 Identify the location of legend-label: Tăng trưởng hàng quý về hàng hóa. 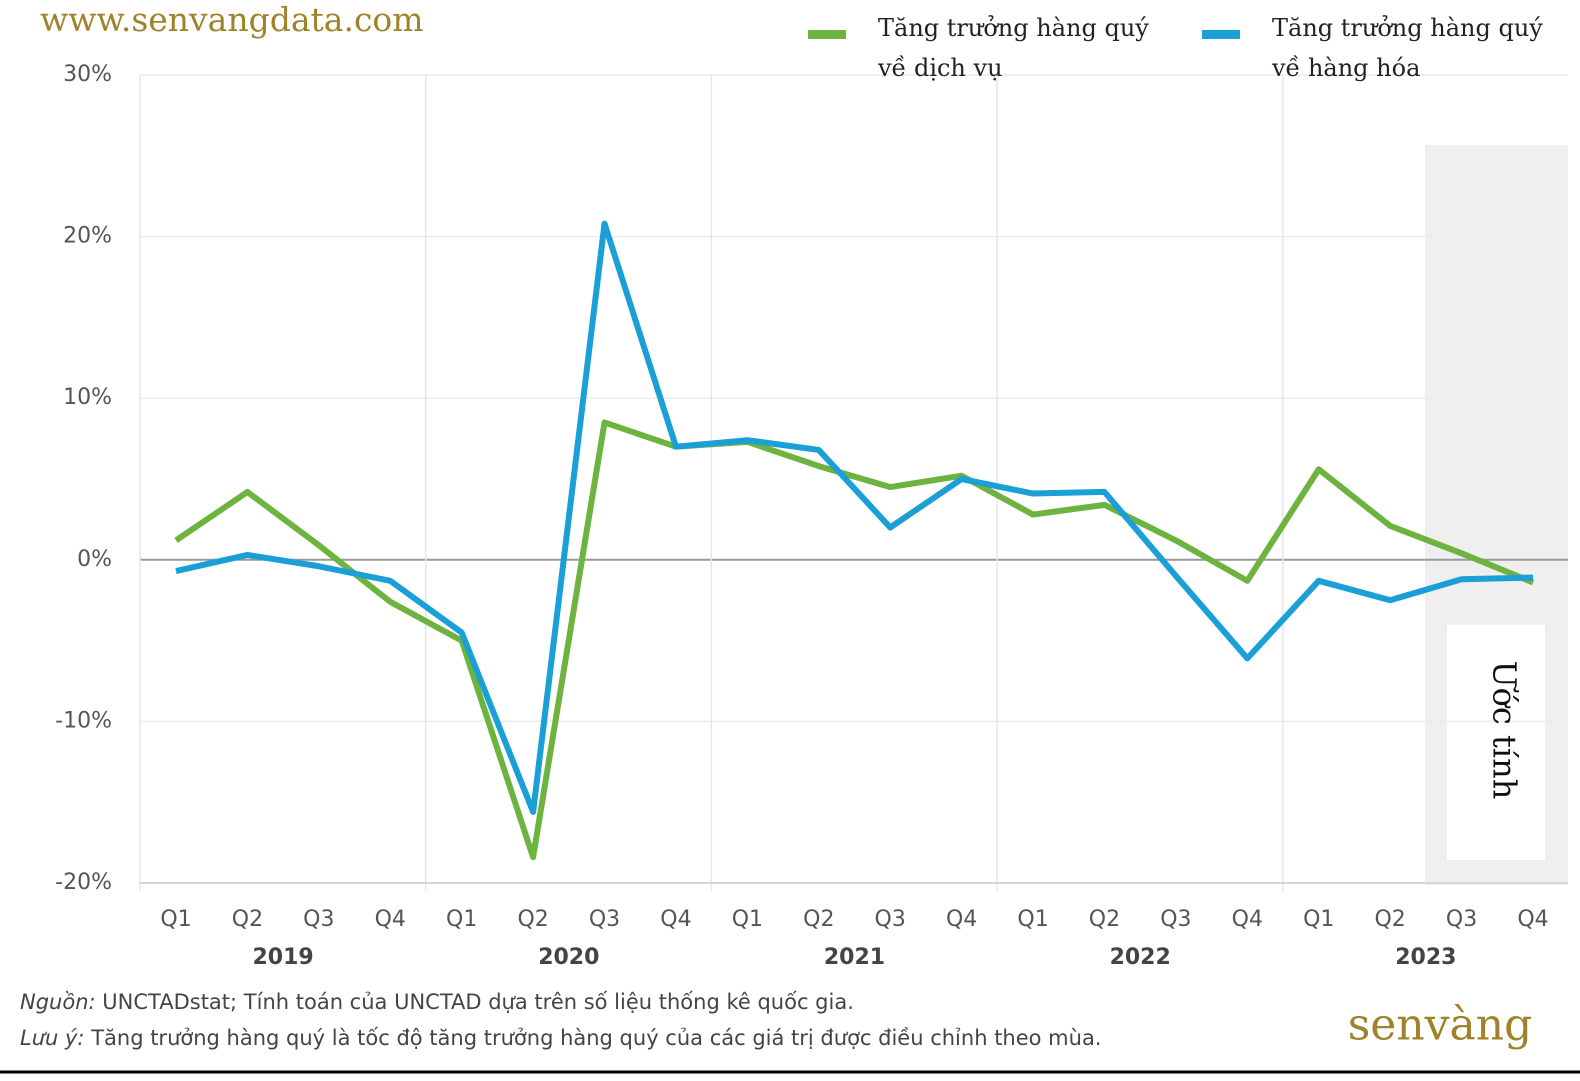
(1407, 48).